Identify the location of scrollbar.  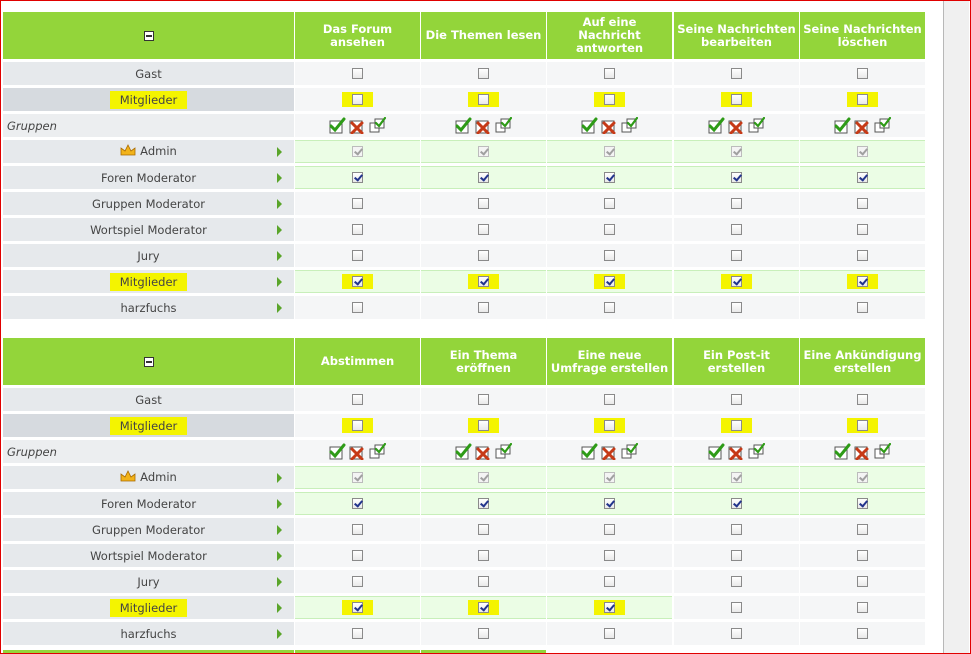
(956, 327).